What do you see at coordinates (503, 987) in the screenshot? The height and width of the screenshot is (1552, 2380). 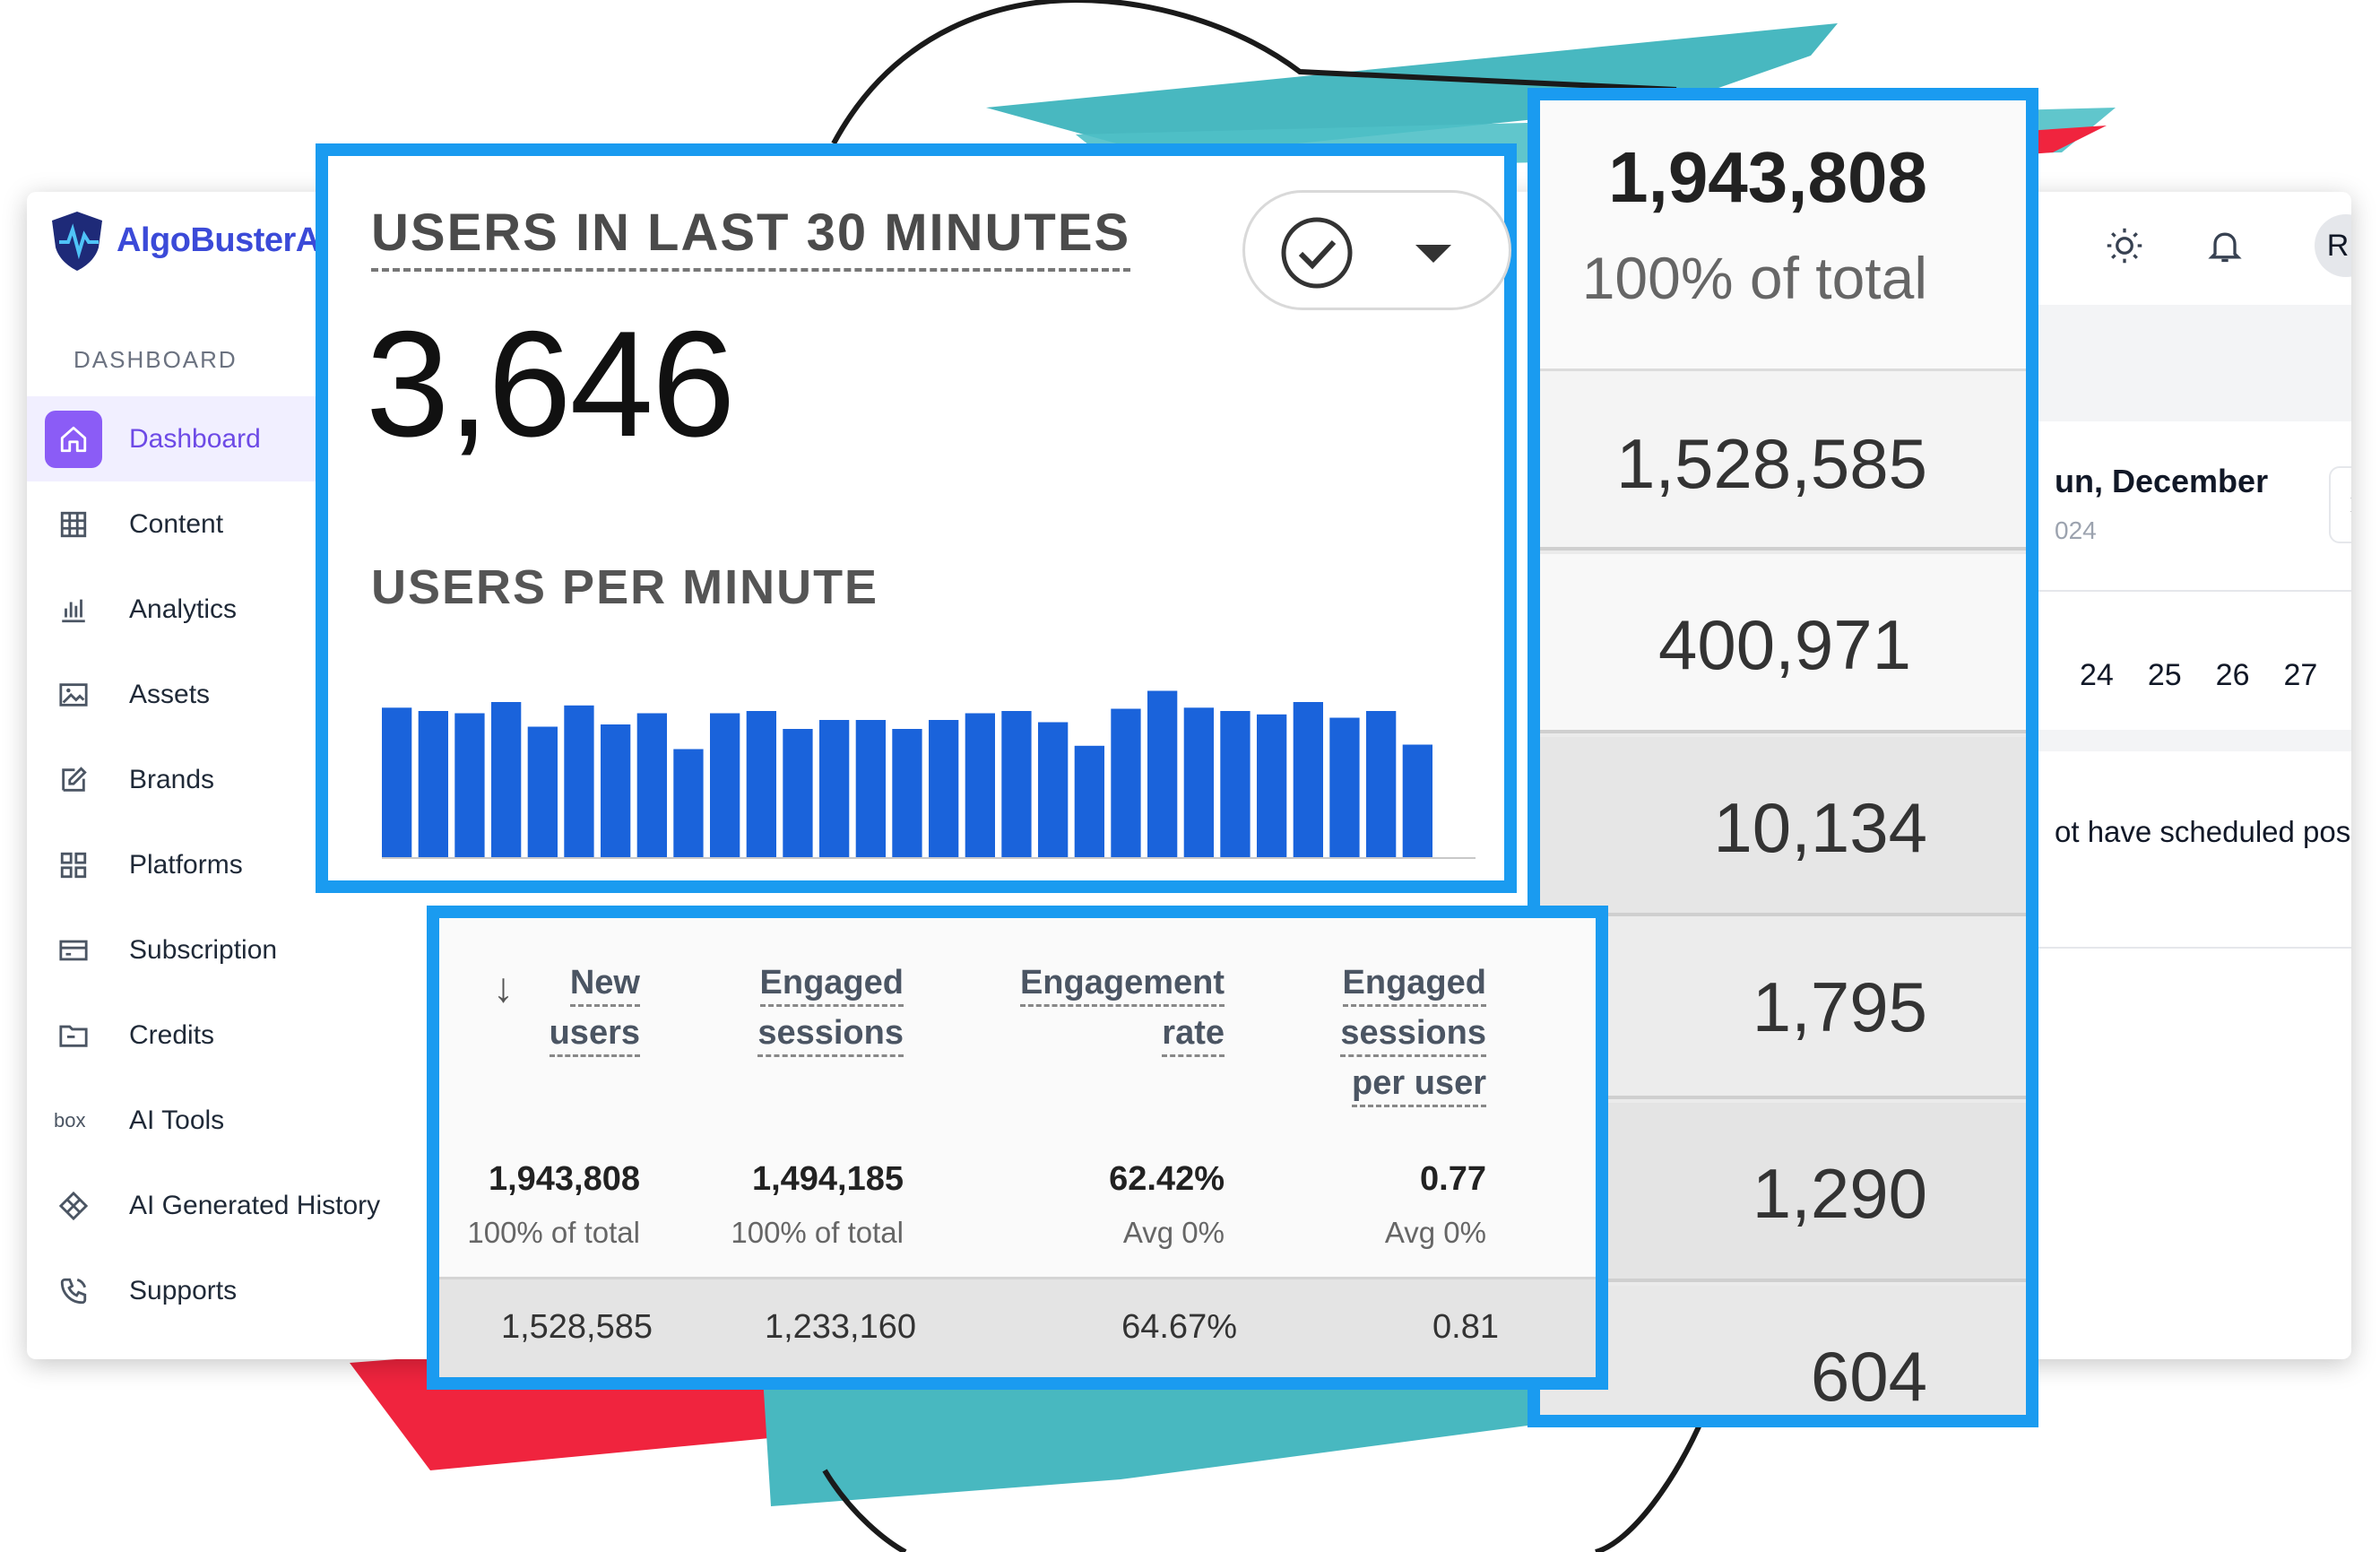 I see `sort-down-icon: ↓` at bounding box center [503, 987].